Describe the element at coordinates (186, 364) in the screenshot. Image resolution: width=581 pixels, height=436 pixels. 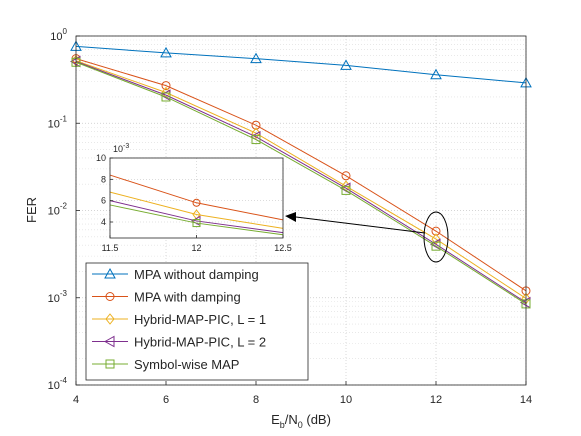
I see `legend-label: Symbol-wise MAP` at that location.